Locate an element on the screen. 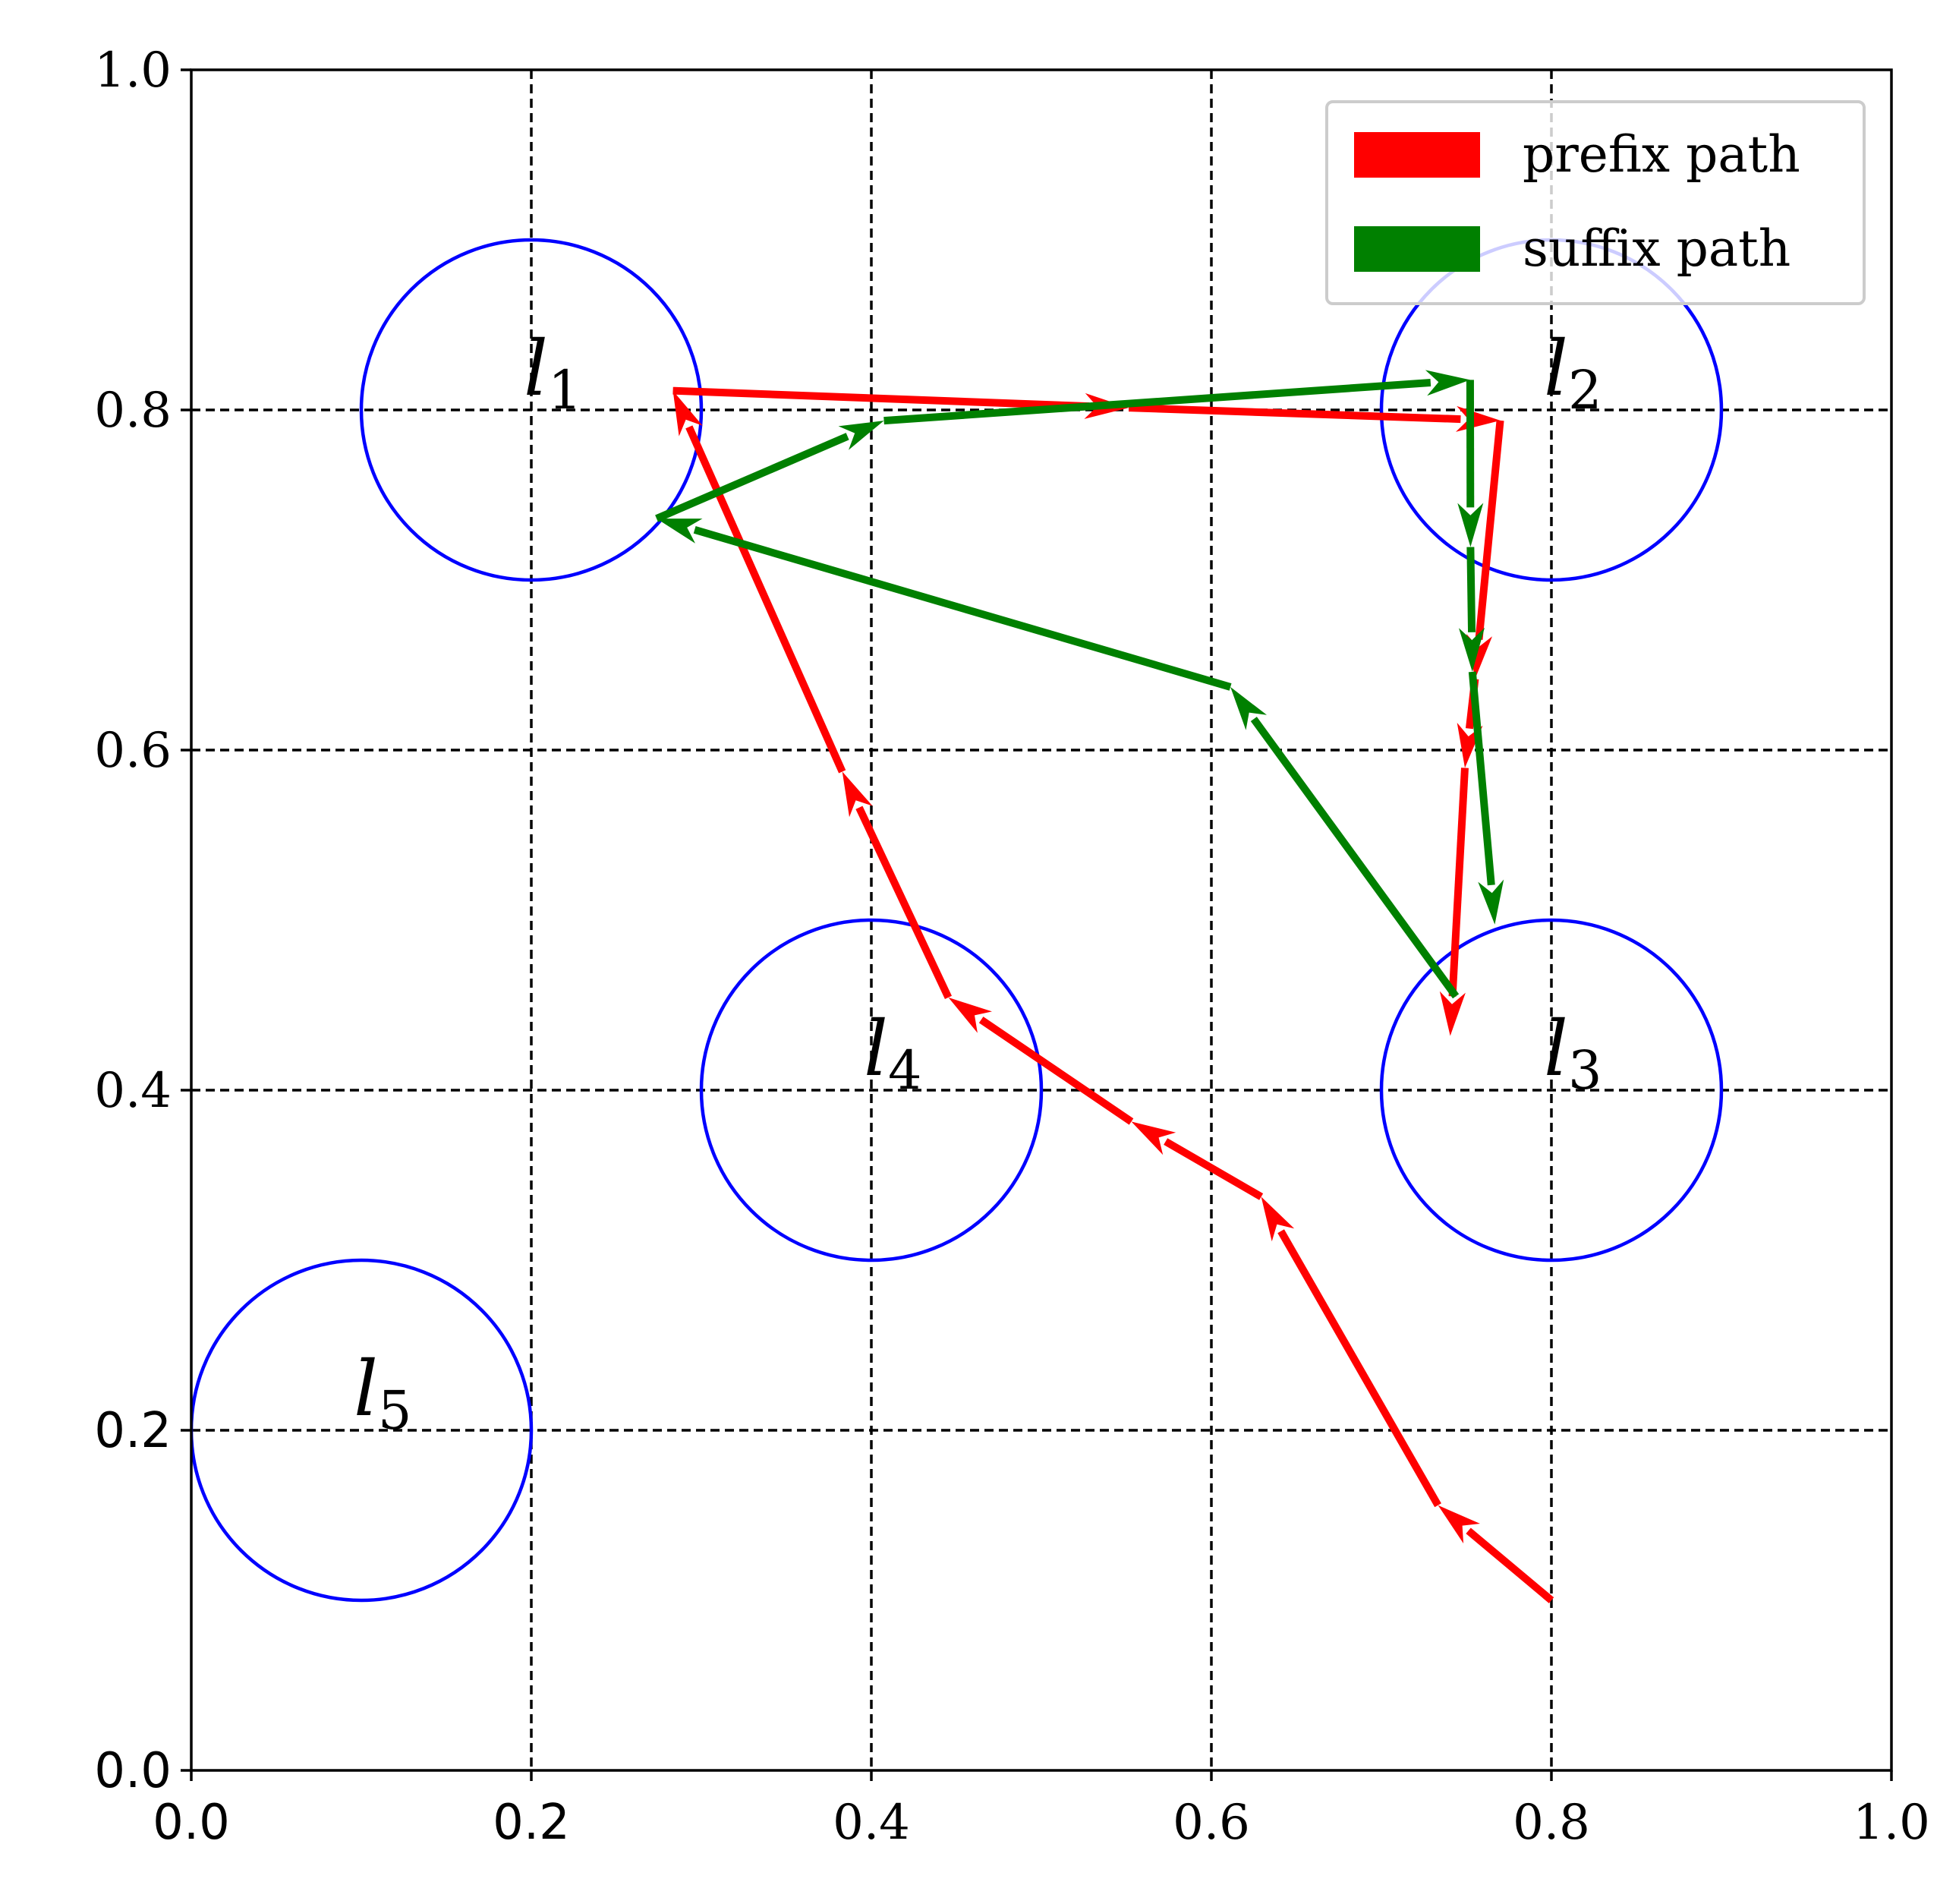 The image size is (1959, 1904). legend: prefix path suffix path is located at coordinates (1596, 202).